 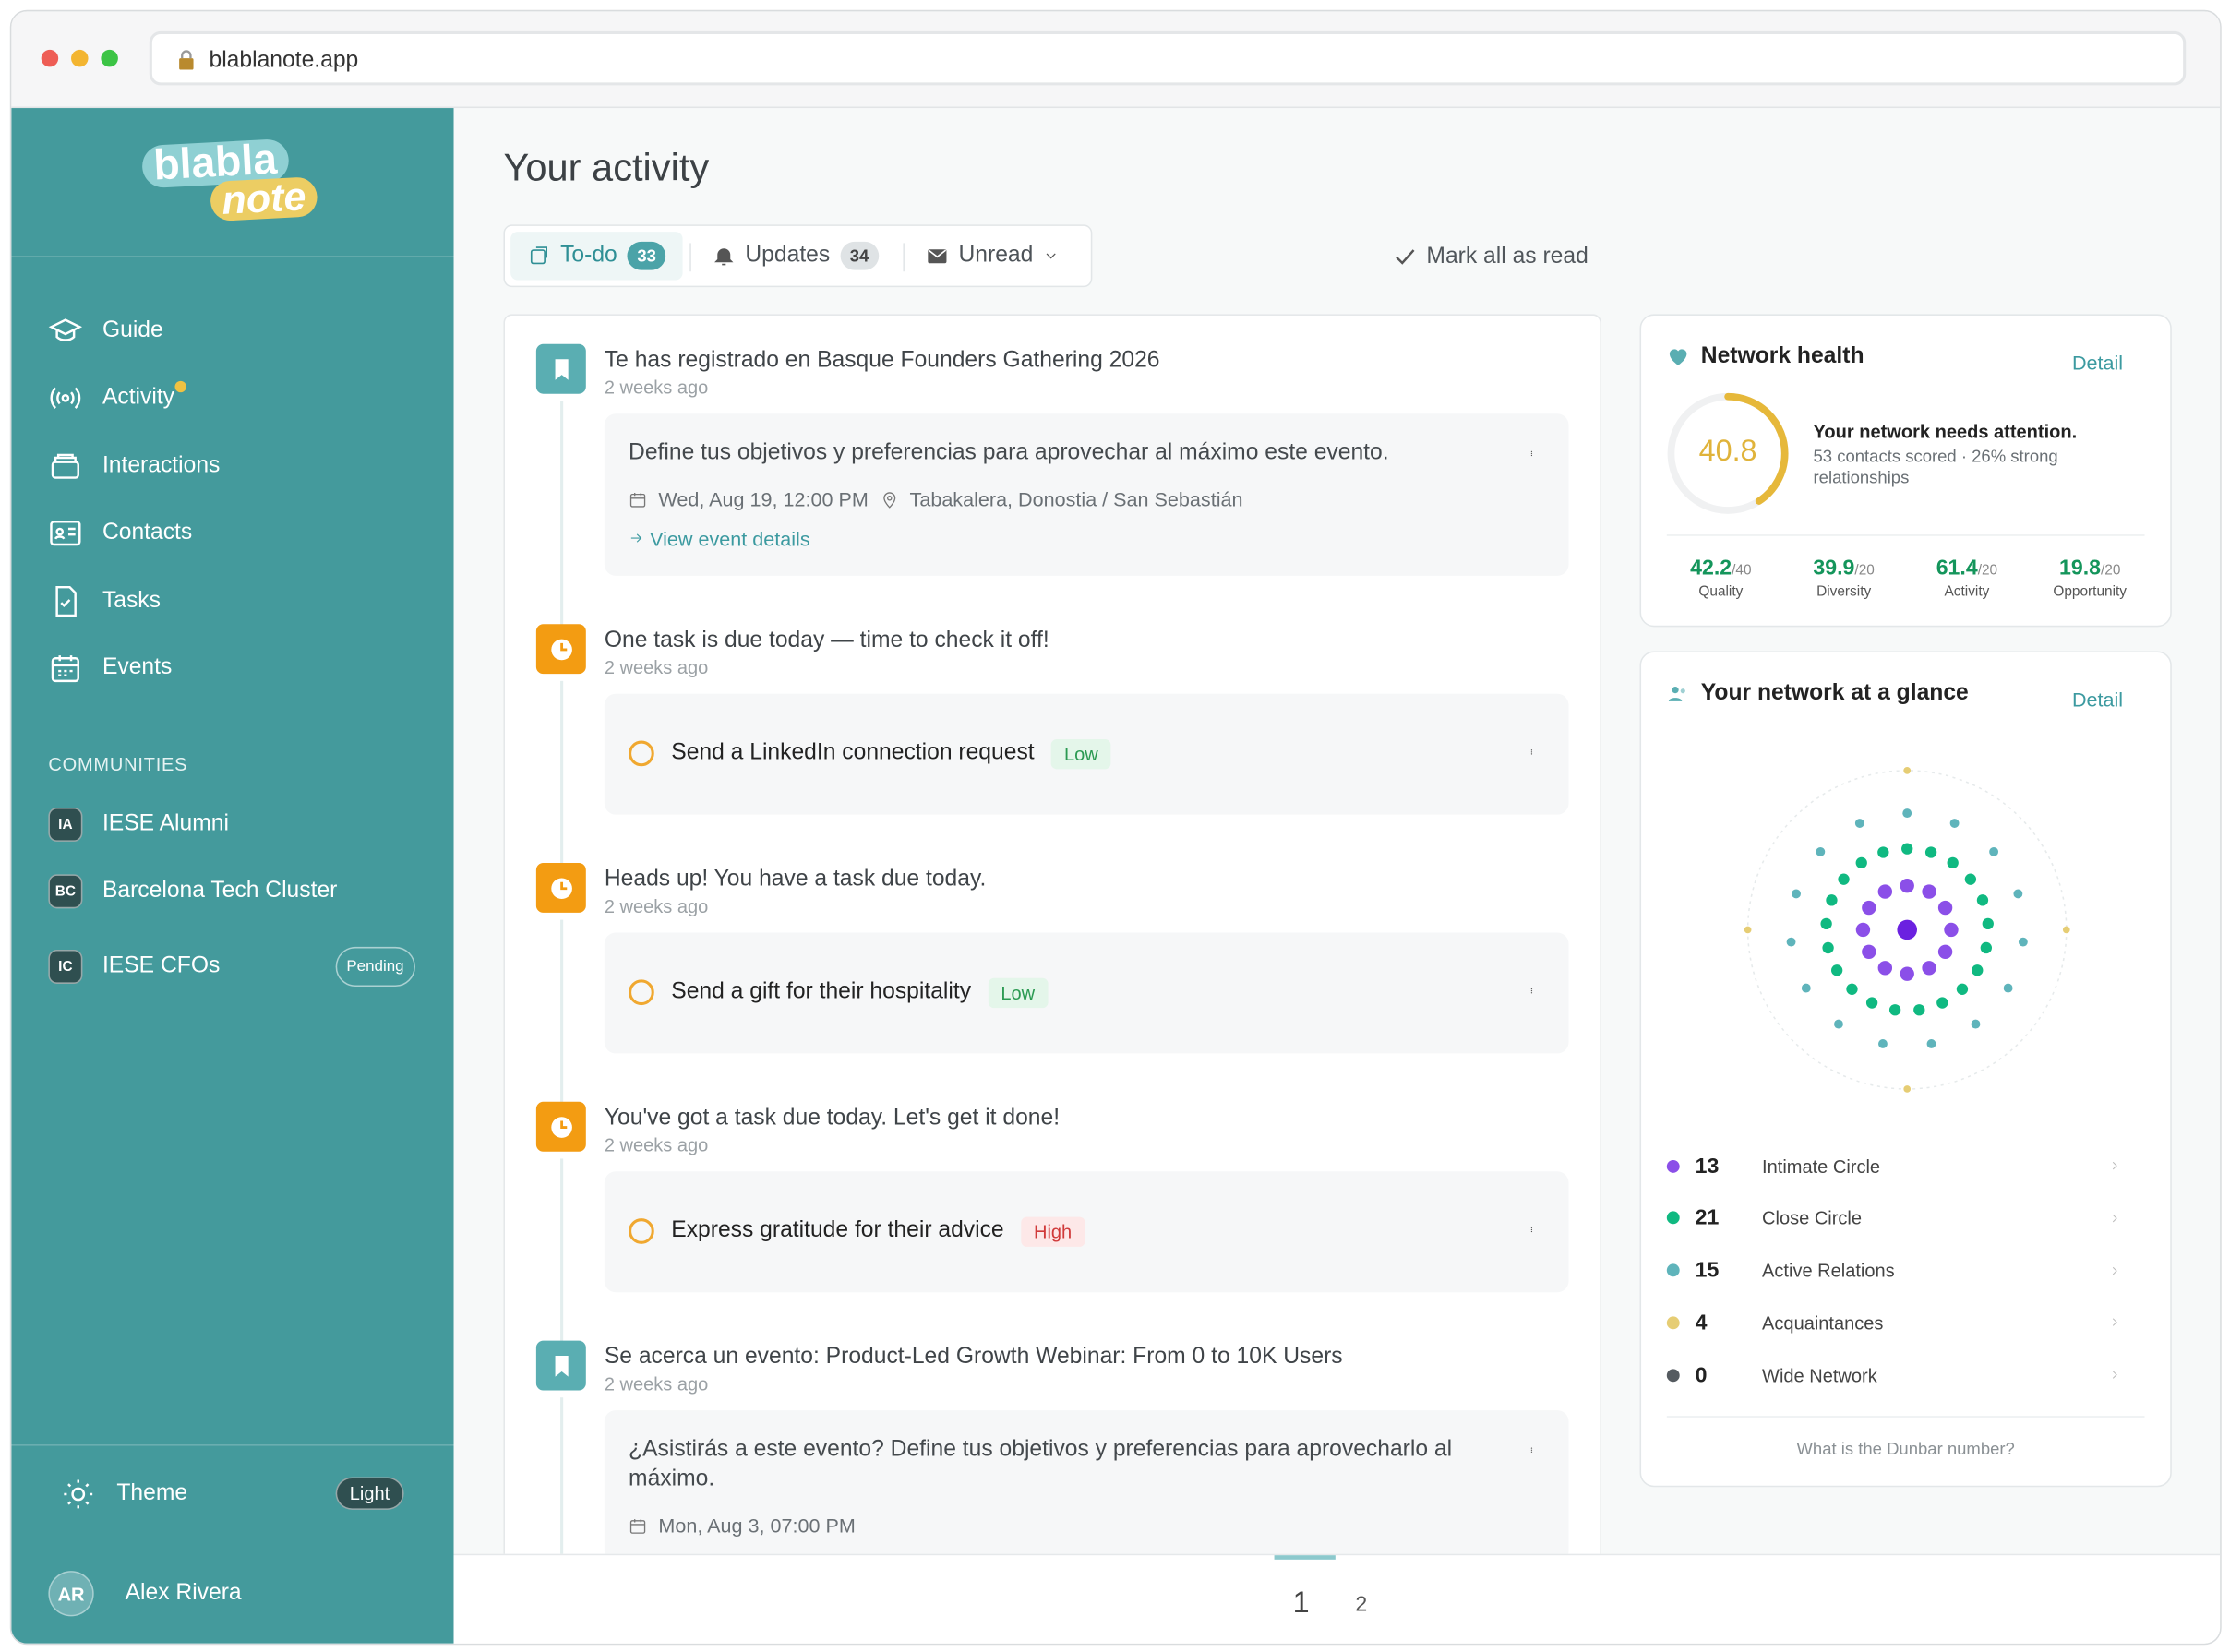 I want to click on community-item: IC IESE CFOs Pending, so click(x=231, y=967).